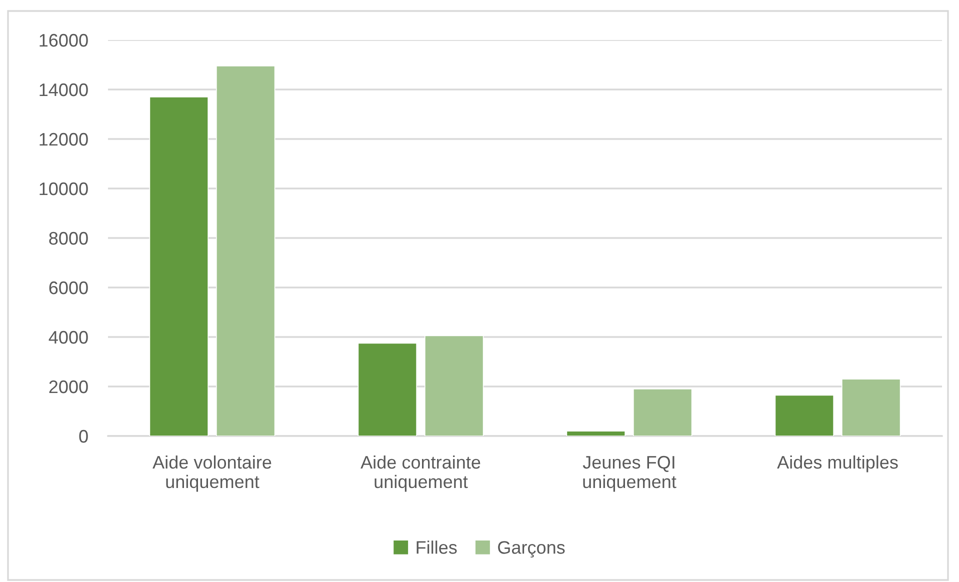 This screenshot has height=582, width=959. Describe the element at coordinates (68, 238) in the screenshot. I see `y-tick-label: 8000` at that location.